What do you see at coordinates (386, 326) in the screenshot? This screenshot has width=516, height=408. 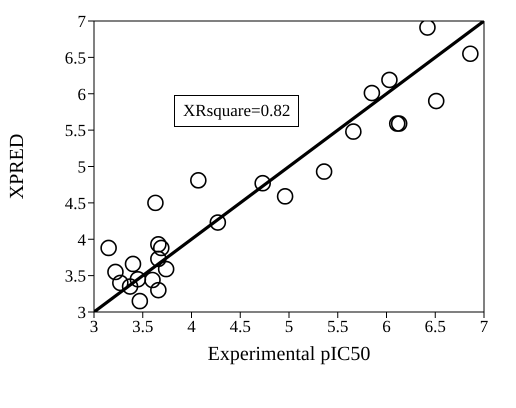 I see `x-tick-label: 6` at bounding box center [386, 326].